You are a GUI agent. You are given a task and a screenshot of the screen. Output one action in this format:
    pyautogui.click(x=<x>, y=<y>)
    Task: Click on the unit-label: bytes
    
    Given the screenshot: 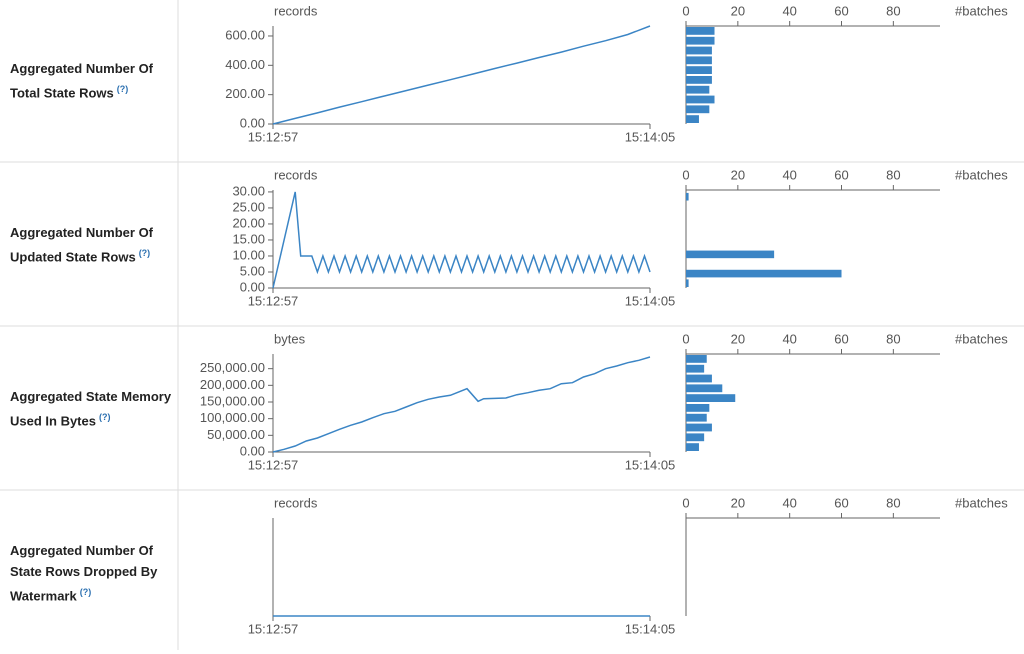 What is the action you would take?
    pyautogui.click(x=290, y=338)
    